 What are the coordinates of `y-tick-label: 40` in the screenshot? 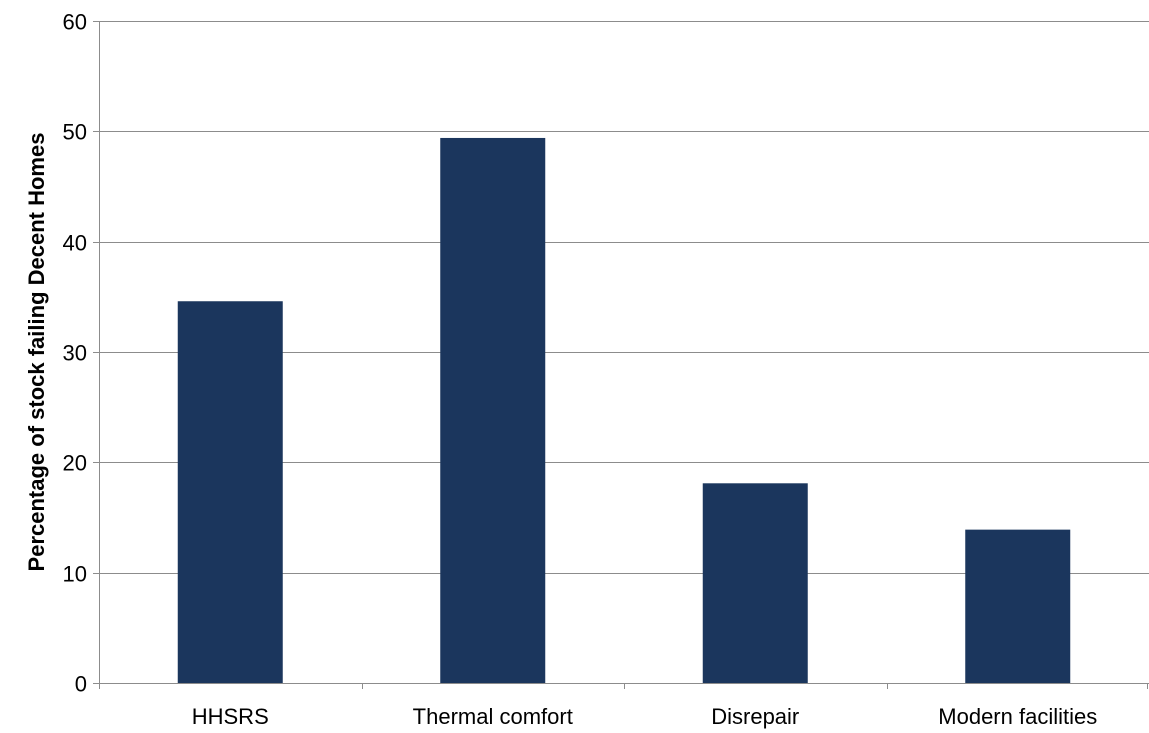 It's located at (75, 243).